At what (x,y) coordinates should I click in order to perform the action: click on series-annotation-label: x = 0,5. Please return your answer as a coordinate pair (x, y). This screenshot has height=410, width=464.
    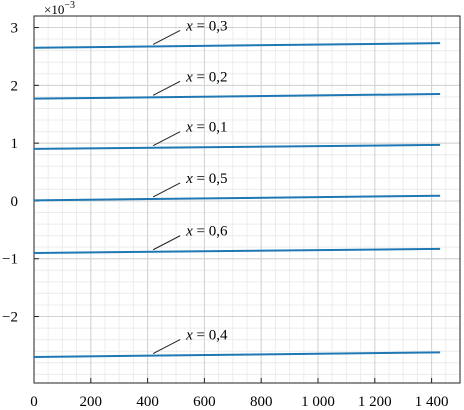
    Looking at the image, I should click on (206, 179).